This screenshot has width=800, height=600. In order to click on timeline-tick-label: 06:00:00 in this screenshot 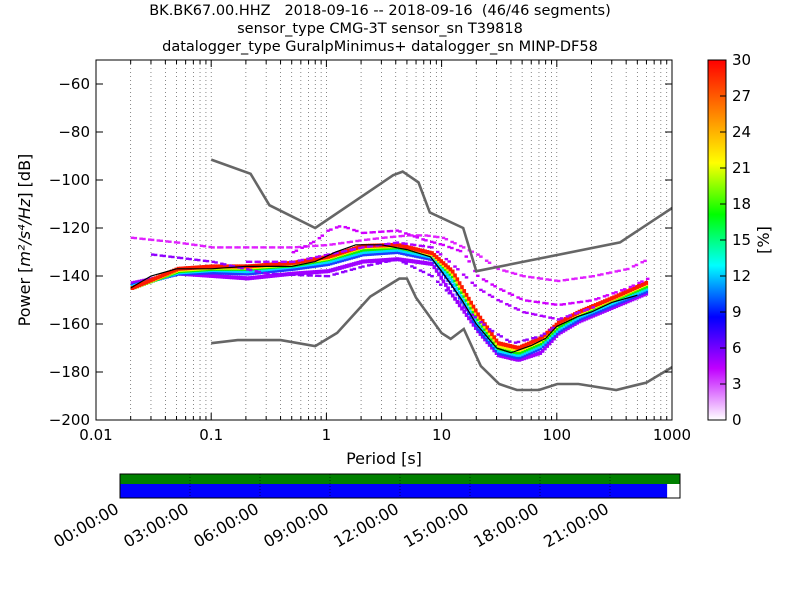, I will do `click(226, 525)`.